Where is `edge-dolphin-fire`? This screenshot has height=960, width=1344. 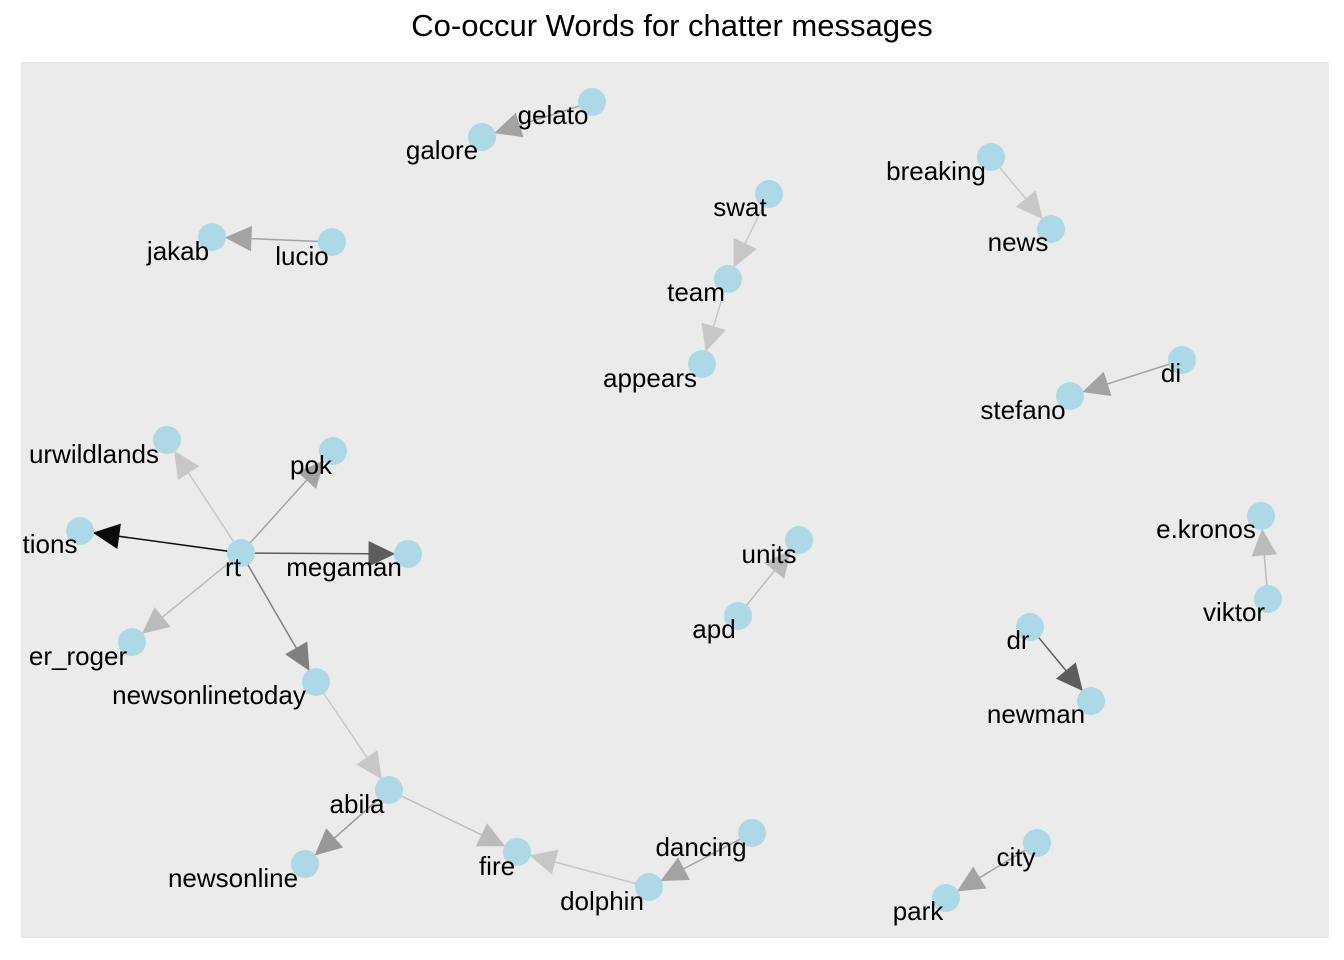
edge-dolphin-fire is located at coordinates (589, 868).